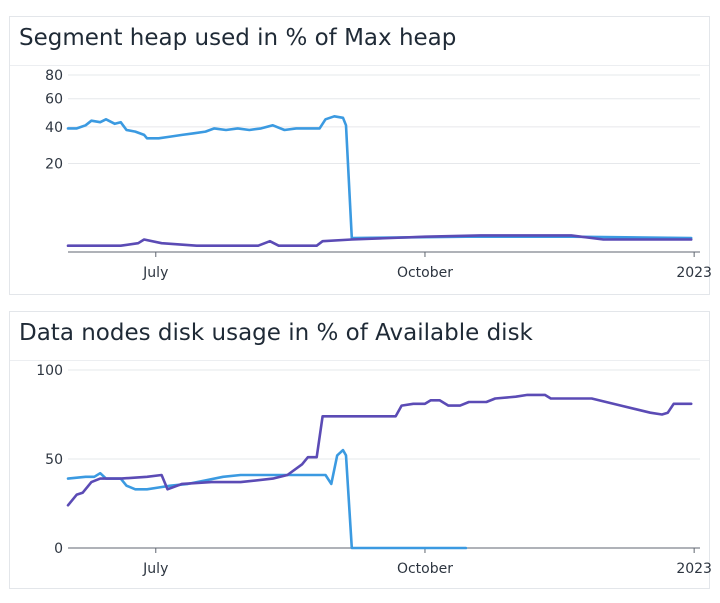 The height and width of the screenshot is (603, 720). Describe the element at coordinates (238, 38) in the screenshot. I see `chart-title: Segment heap used in % of Max heap` at that location.